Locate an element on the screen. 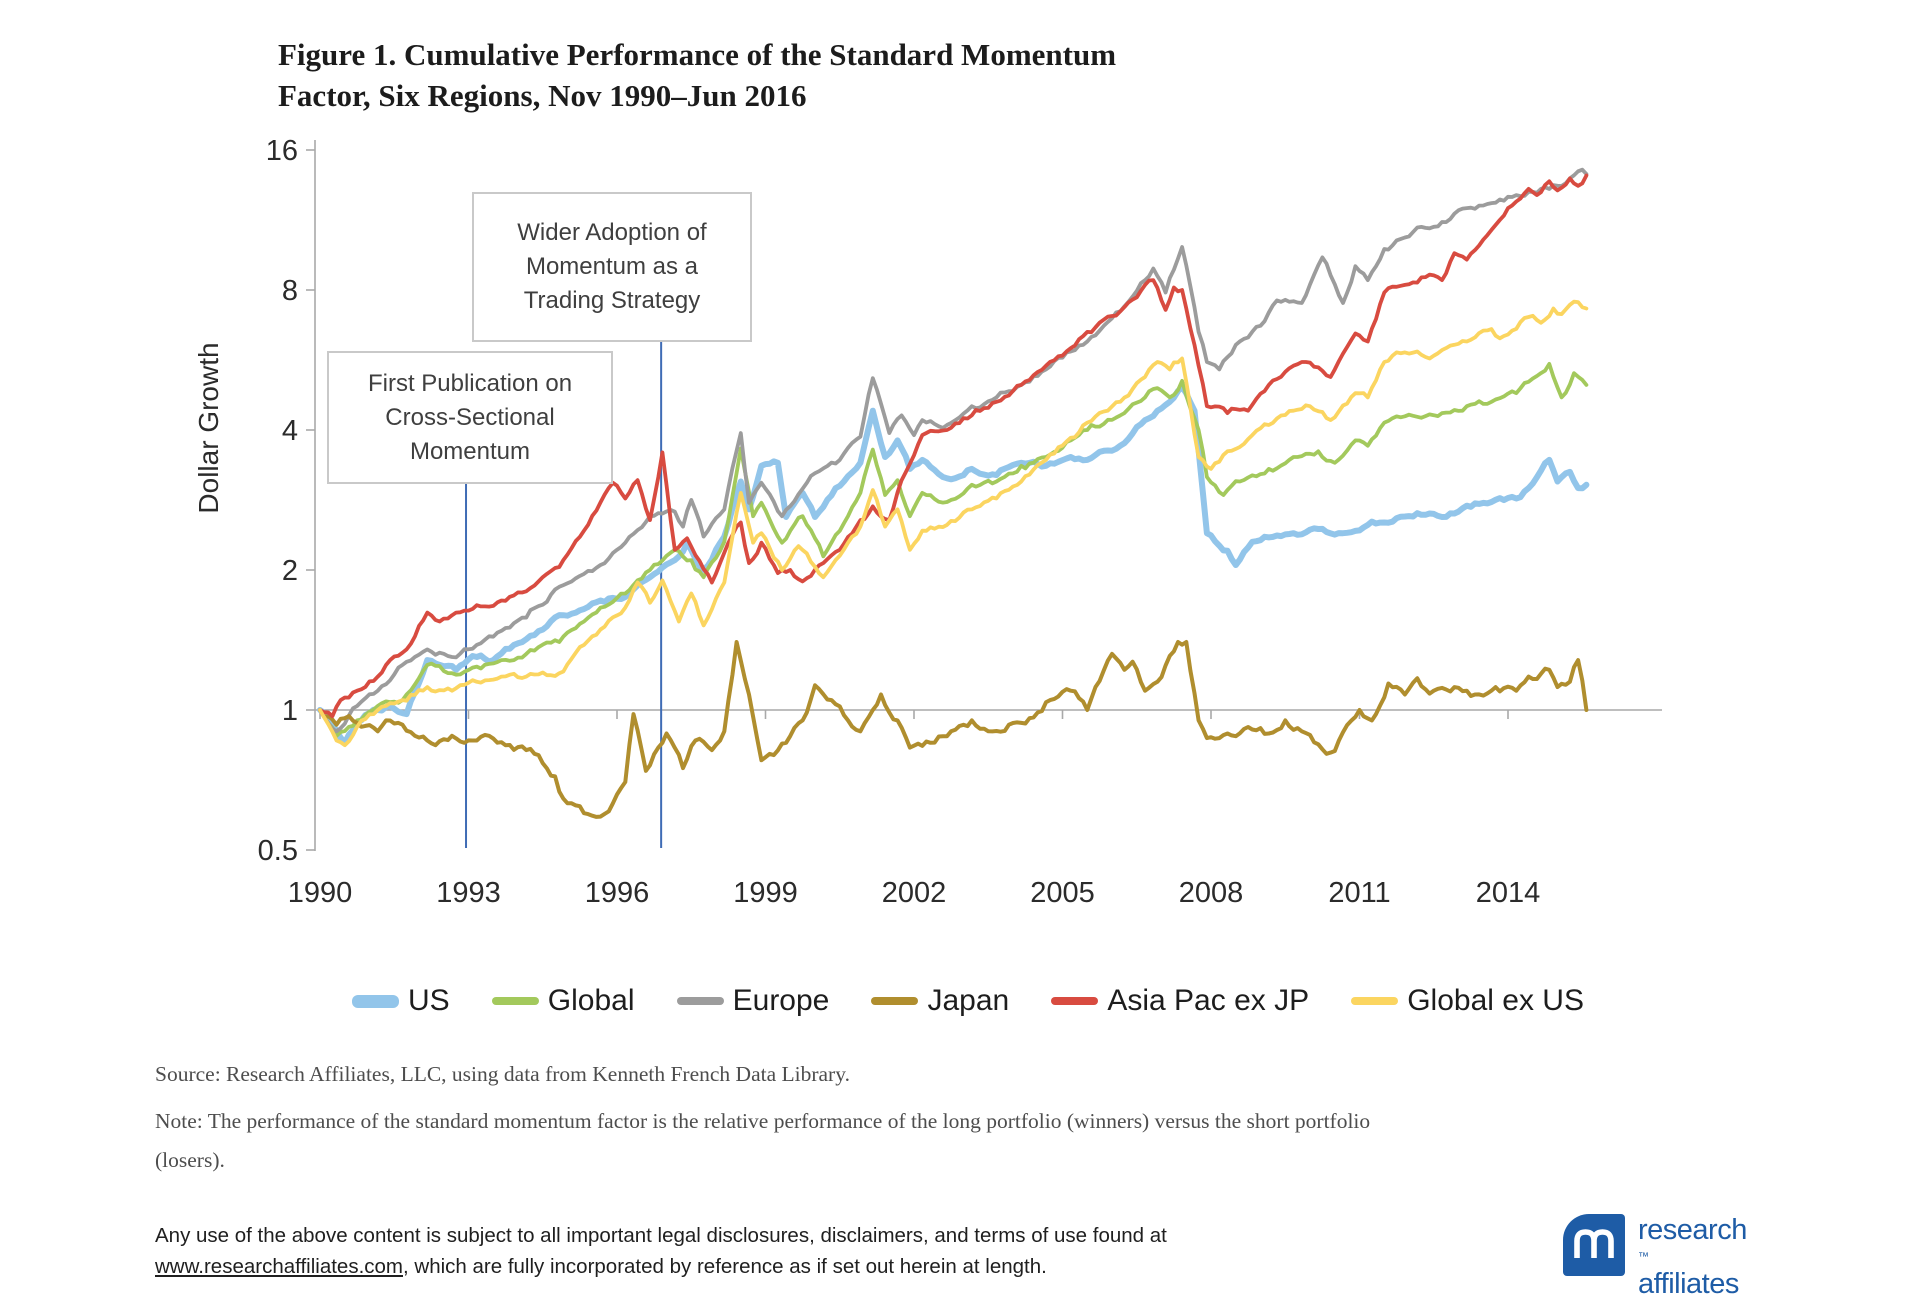  legend-swatch-global-ex-us is located at coordinates (1375, 1001).